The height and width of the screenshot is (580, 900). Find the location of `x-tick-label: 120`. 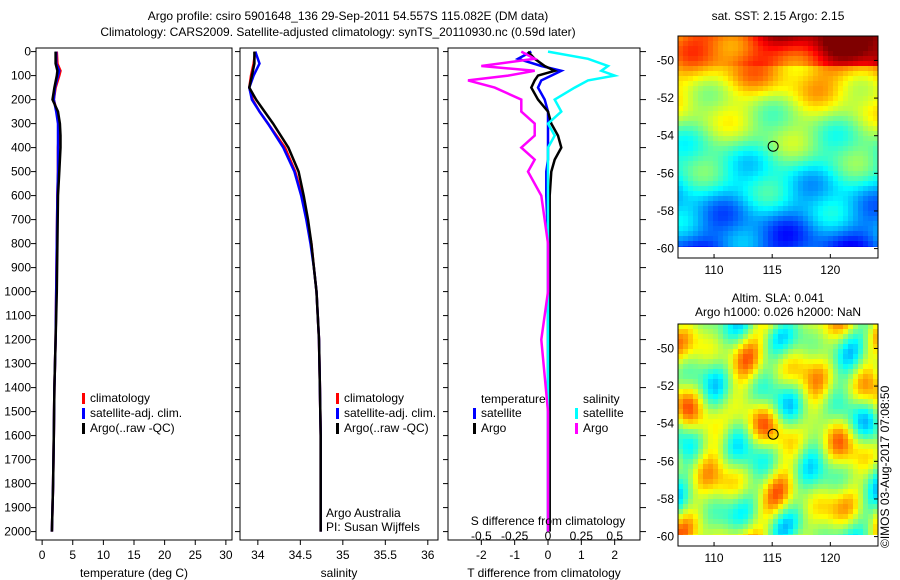

x-tick-label: 120 is located at coordinates (830, 558).